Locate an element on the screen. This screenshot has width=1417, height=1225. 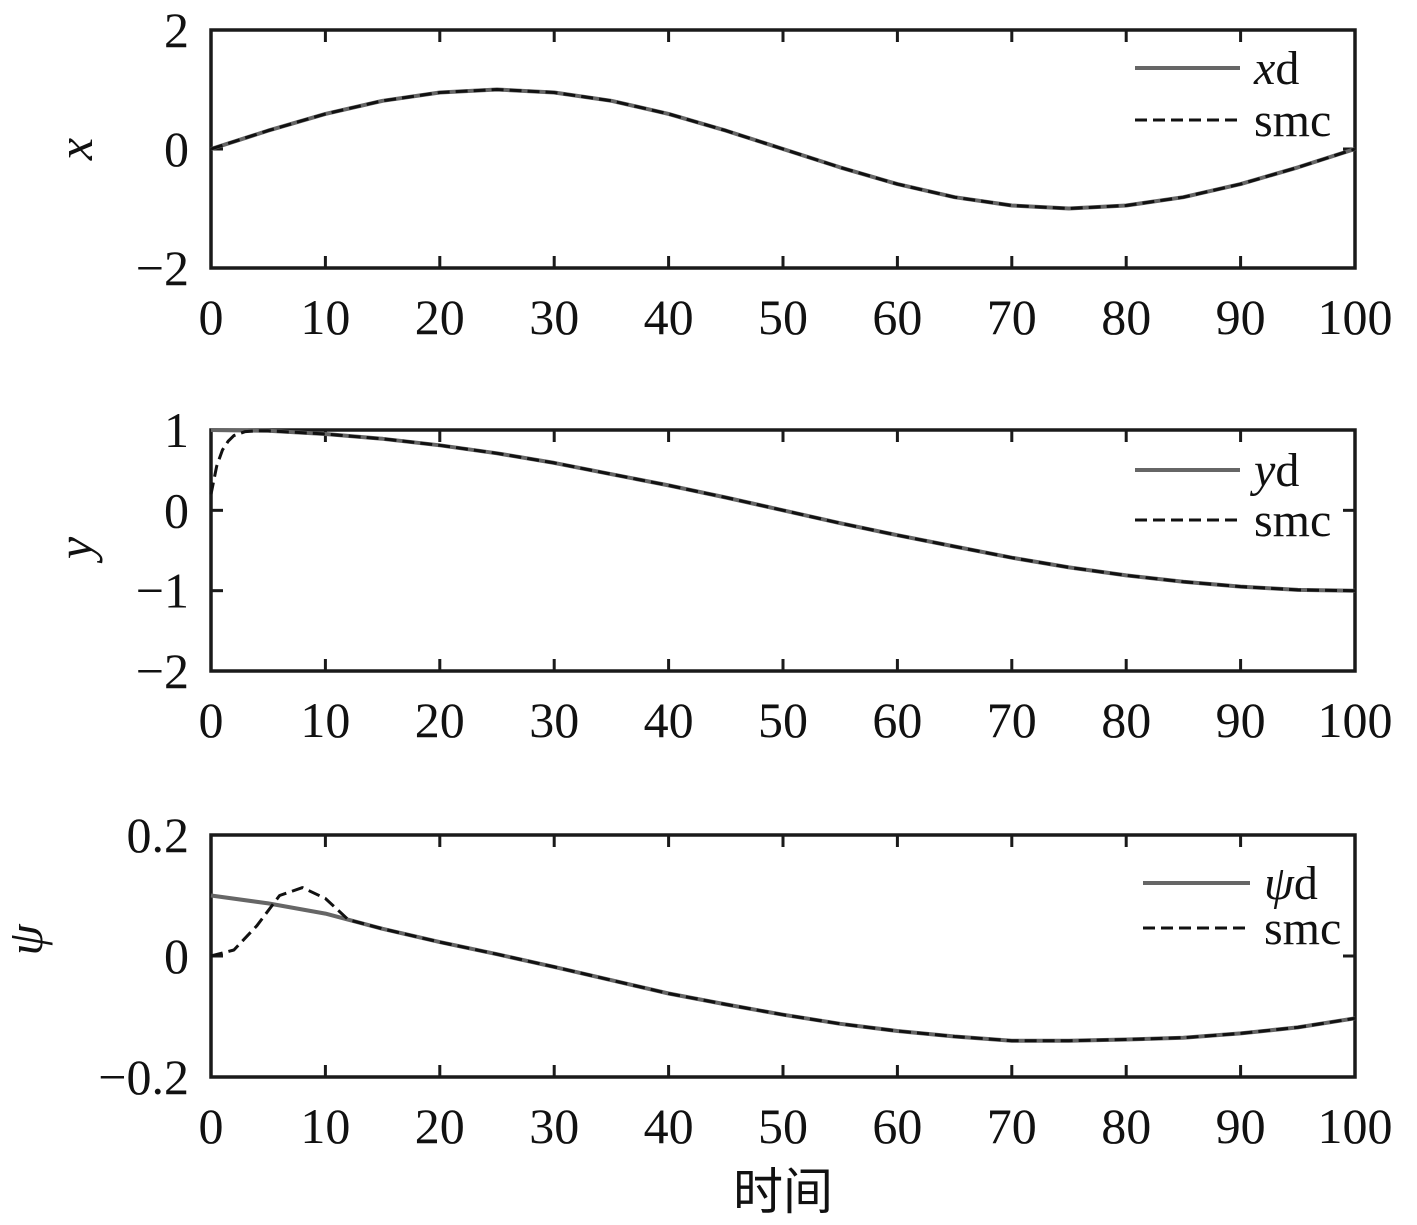
x-axis-label: 时间 is located at coordinates (783, 1192).